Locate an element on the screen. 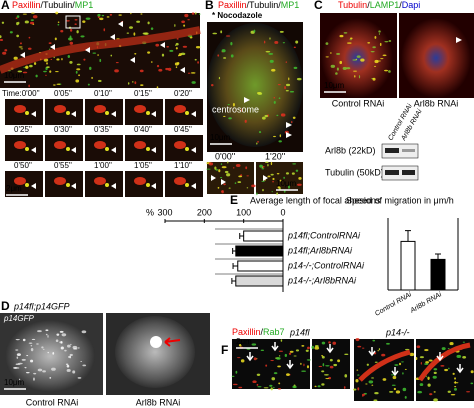  adhesion is located at coordinates (180, 109).